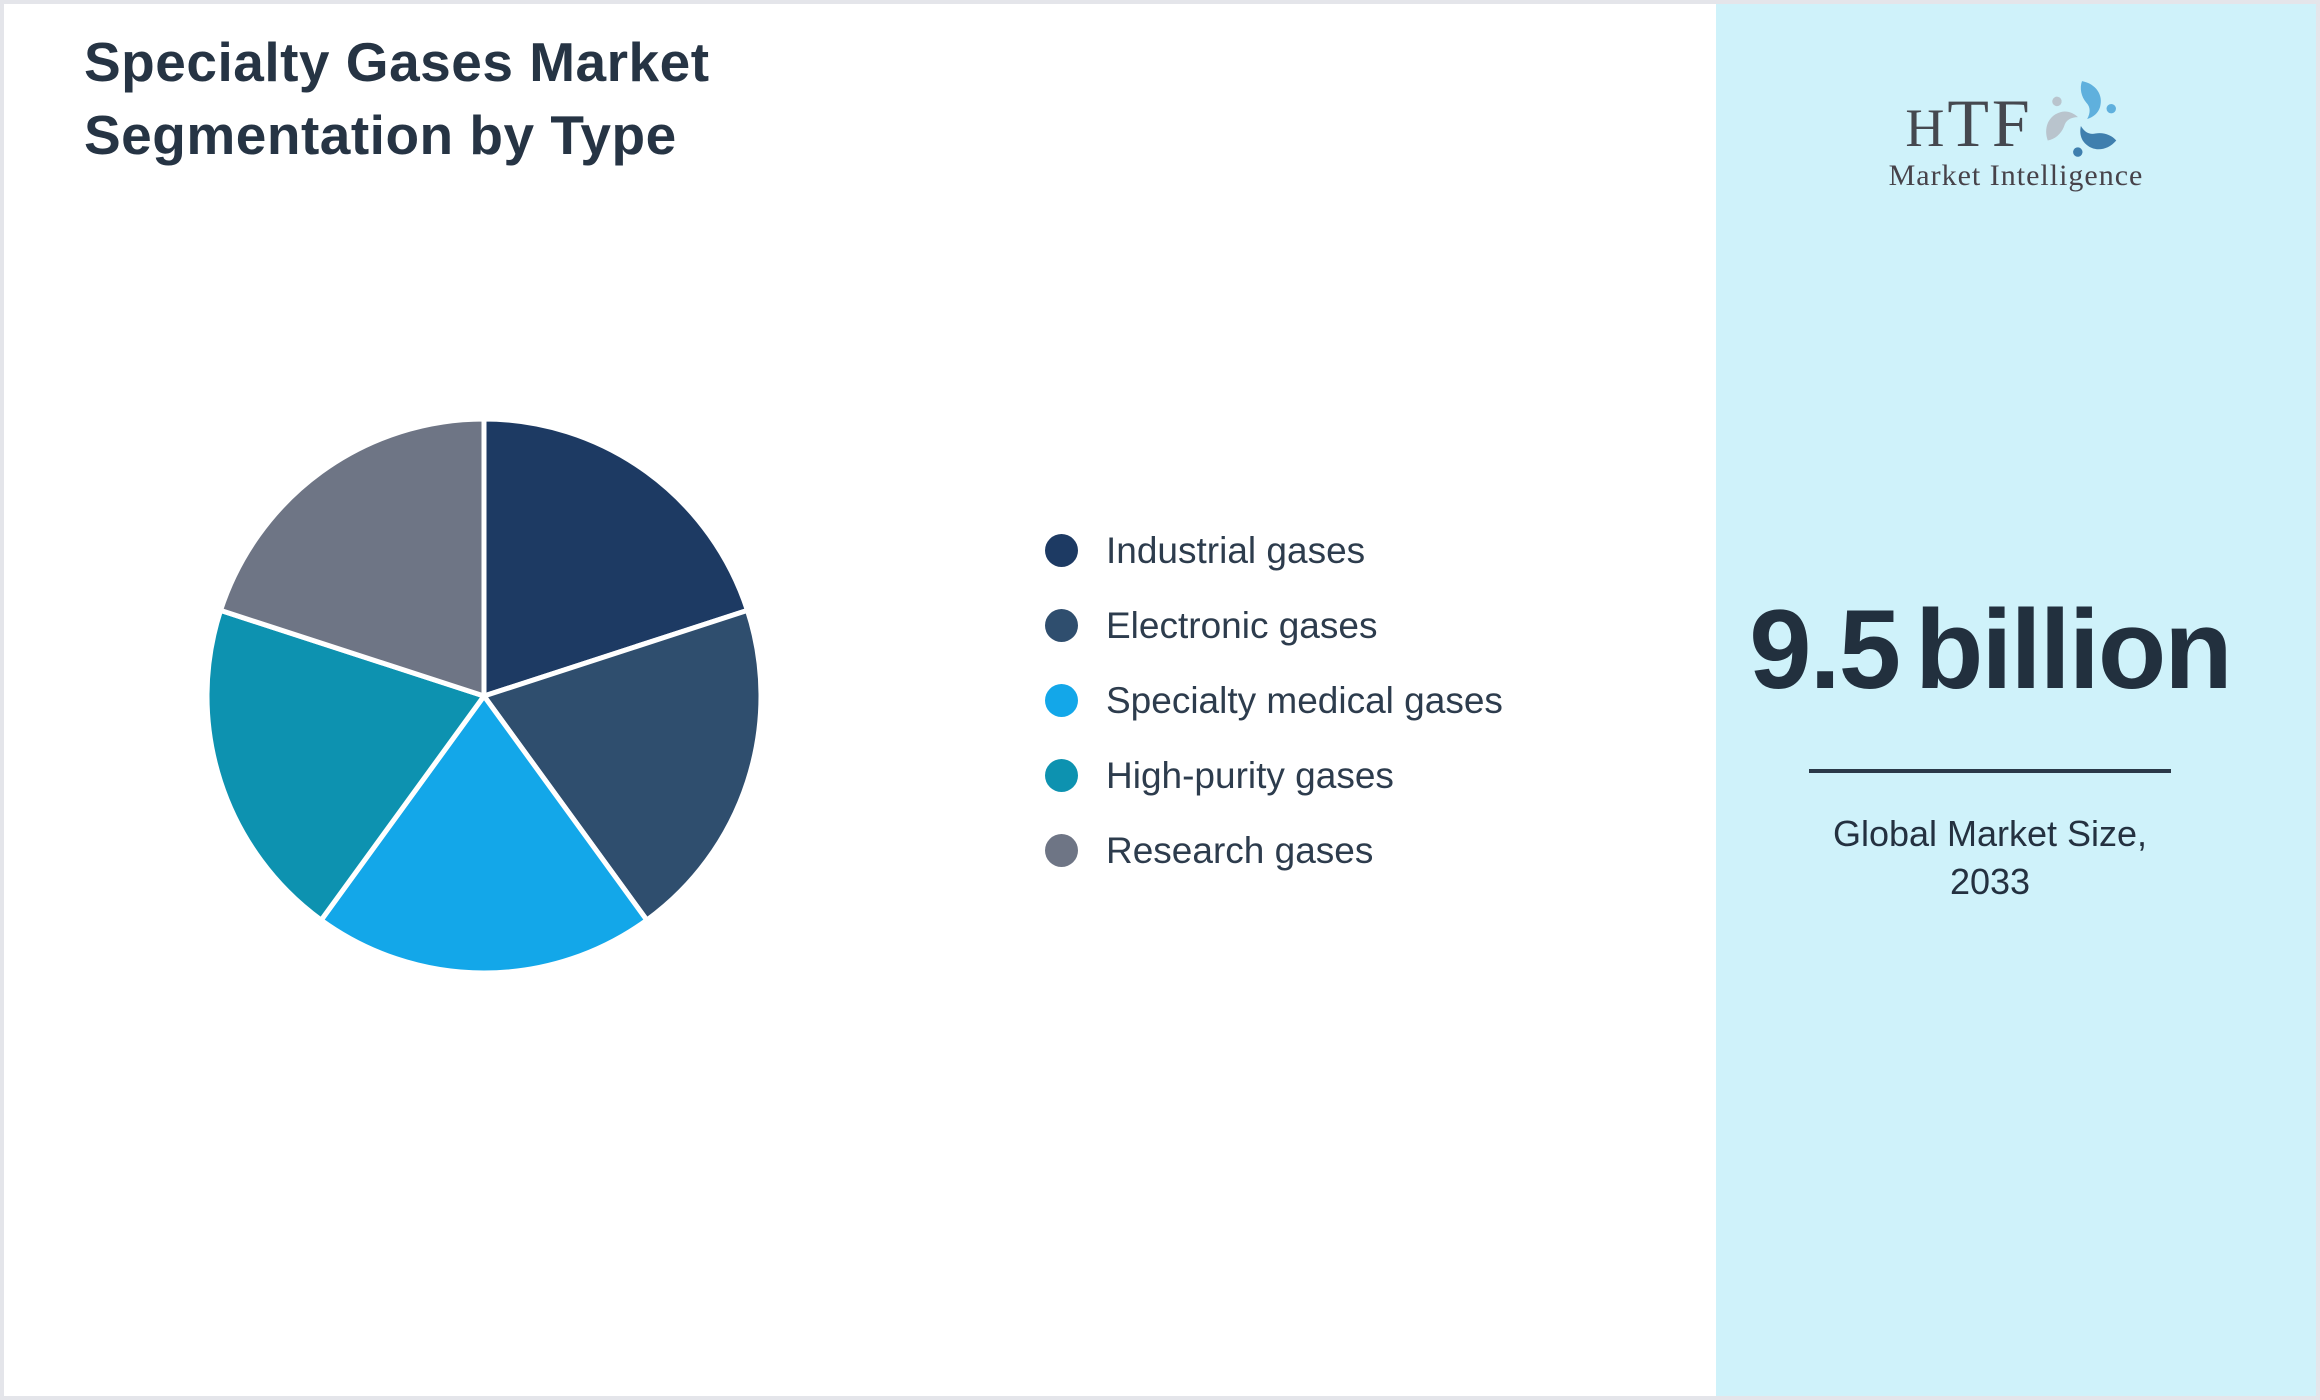 Image resolution: width=2320 pixels, height=1400 pixels. I want to click on legend-label: High-purity gases, so click(1250, 775).